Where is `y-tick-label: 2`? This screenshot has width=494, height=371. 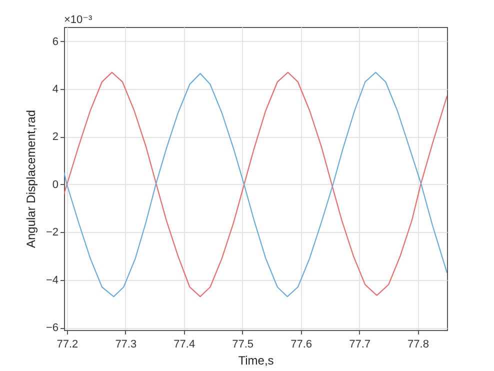 y-tick-label: 2 is located at coordinates (55, 137).